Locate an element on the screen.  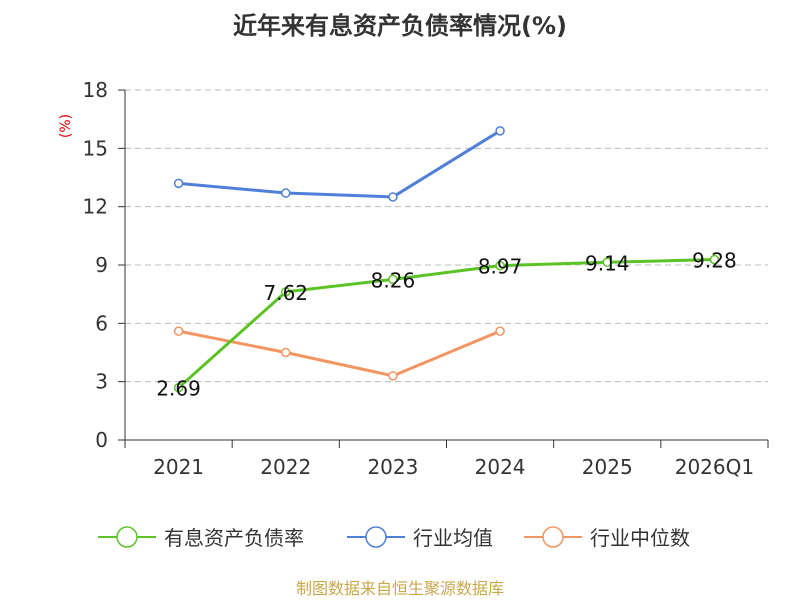
chart-title: 近年来有息资产负债率情况(%) is located at coordinates (400, 26).